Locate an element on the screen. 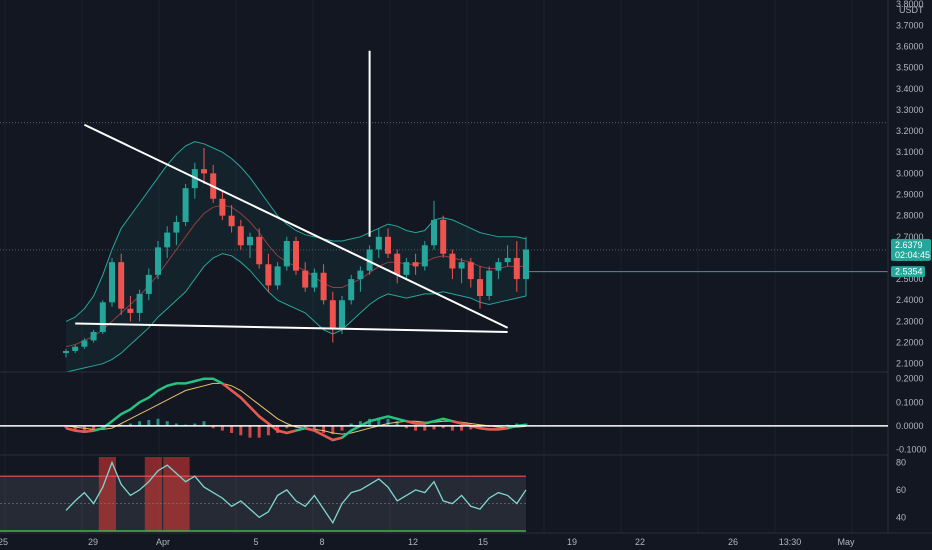 The height and width of the screenshot is (550, 932). price-tick-label: 3.2000 is located at coordinates (910, 131).